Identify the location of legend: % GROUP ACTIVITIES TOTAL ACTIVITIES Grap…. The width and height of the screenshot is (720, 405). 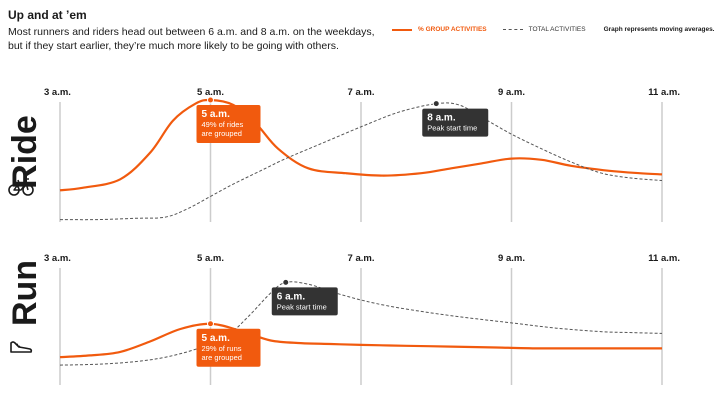
(553, 29).